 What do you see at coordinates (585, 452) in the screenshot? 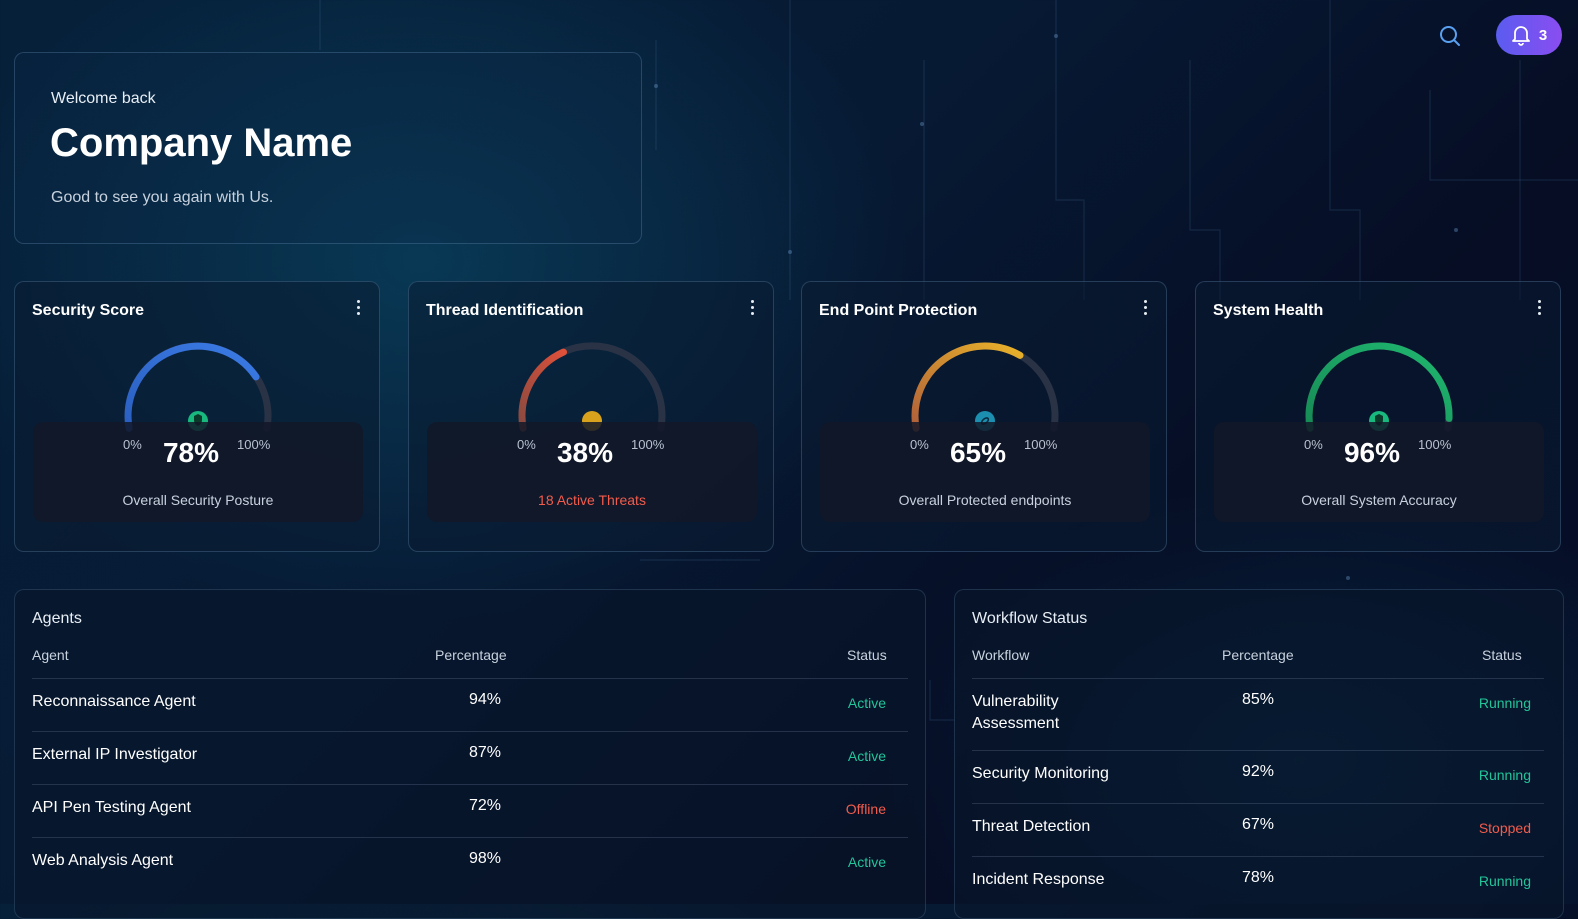
I see `metric-value: 38%` at bounding box center [585, 452].